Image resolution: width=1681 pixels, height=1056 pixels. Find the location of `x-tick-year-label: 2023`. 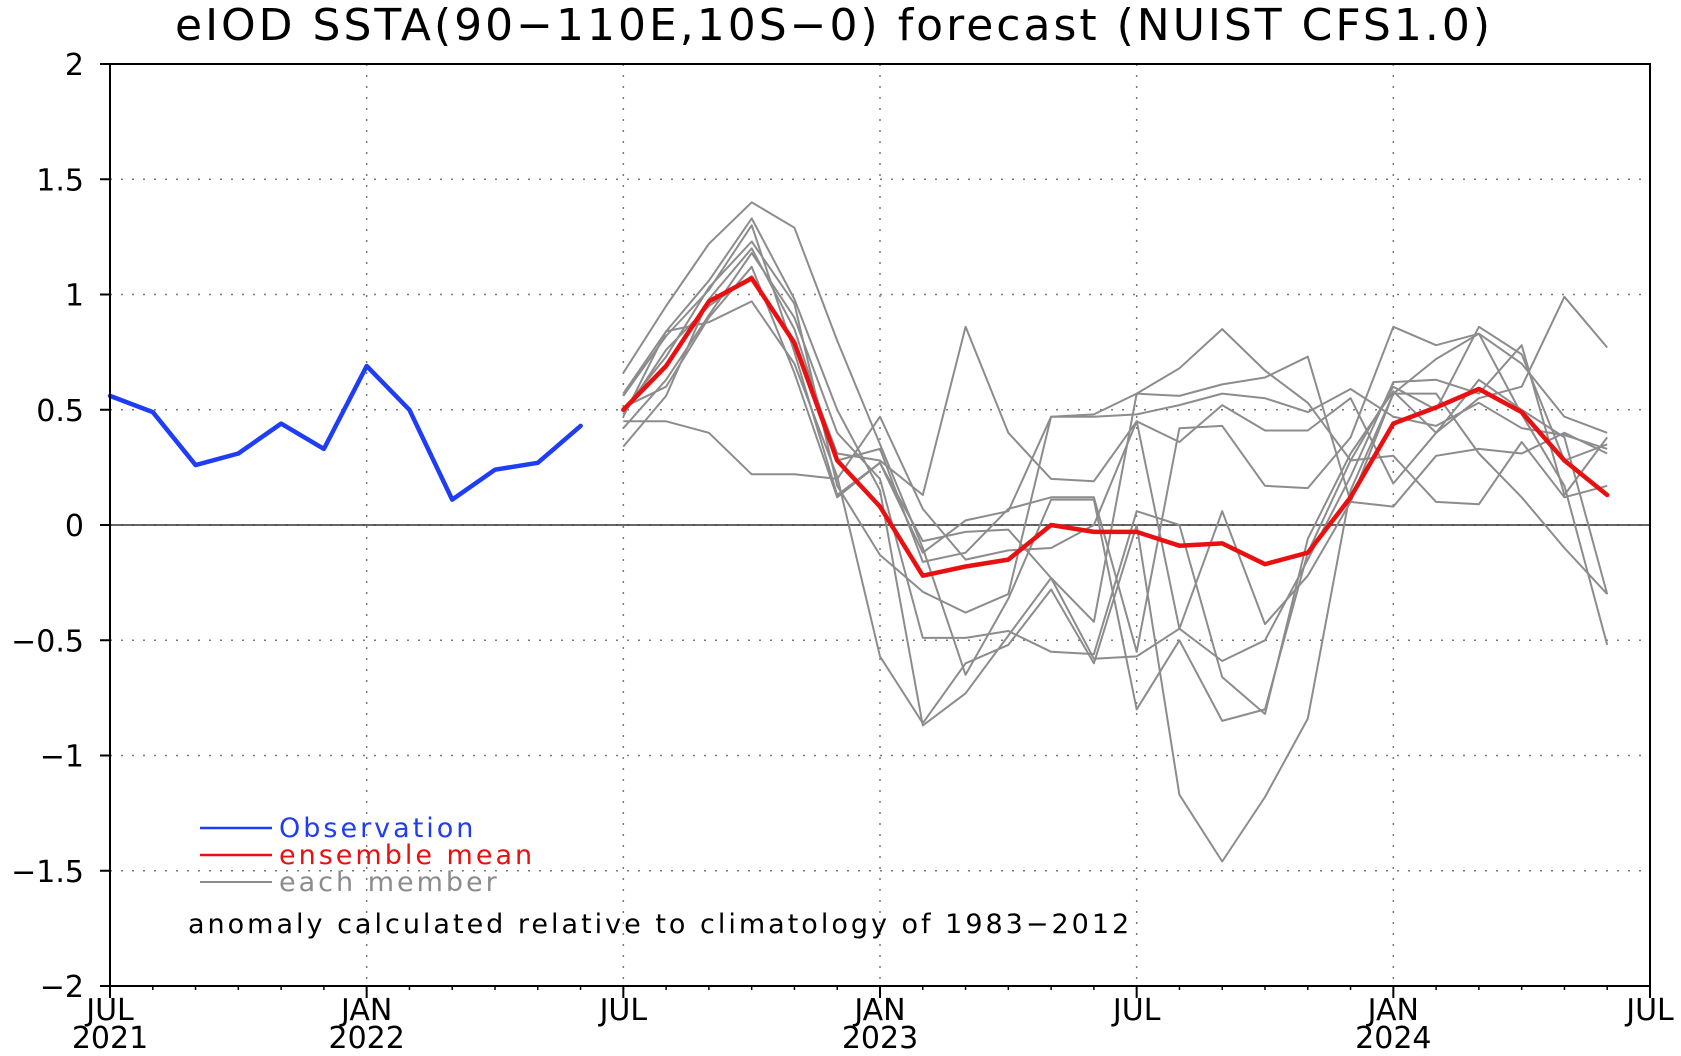

x-tick-year-label: 2023 is located at coordinates (880, 1036).